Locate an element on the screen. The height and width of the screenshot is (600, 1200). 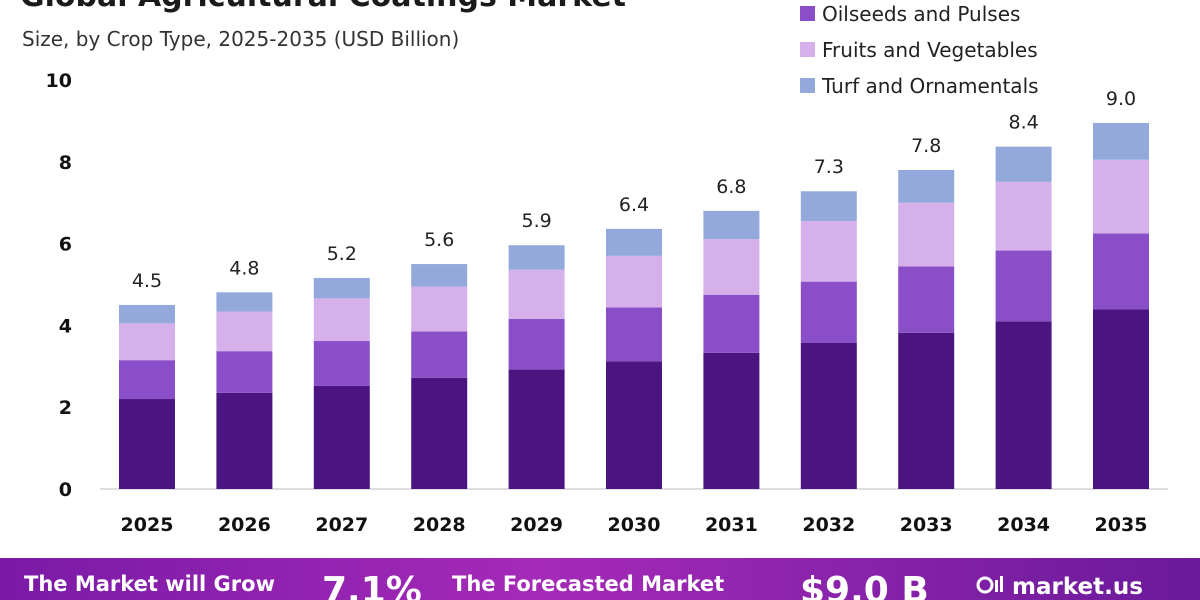
bar-total-label-2027: 5.2 is located at coordinates (342, 254).